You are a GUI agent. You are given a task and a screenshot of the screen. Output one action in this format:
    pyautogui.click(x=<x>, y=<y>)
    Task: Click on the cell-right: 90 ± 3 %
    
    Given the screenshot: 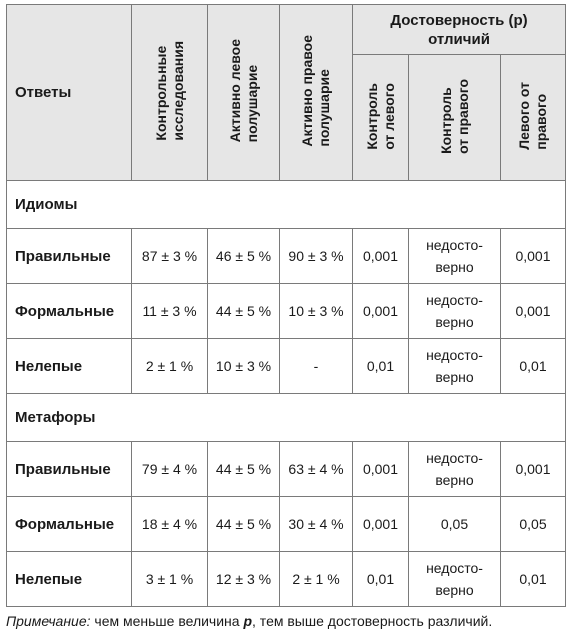 What is the action you would take?
    pyautogui.click(x=316, y=256)
    